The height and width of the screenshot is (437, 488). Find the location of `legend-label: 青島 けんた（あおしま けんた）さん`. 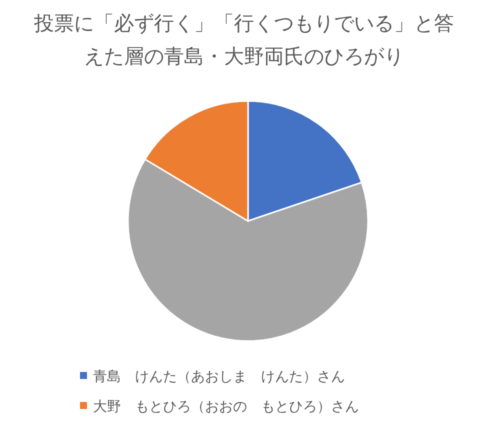

legend-label: 青島 けんた（あおしま けんた）さん is located at coordinates (219, 377).